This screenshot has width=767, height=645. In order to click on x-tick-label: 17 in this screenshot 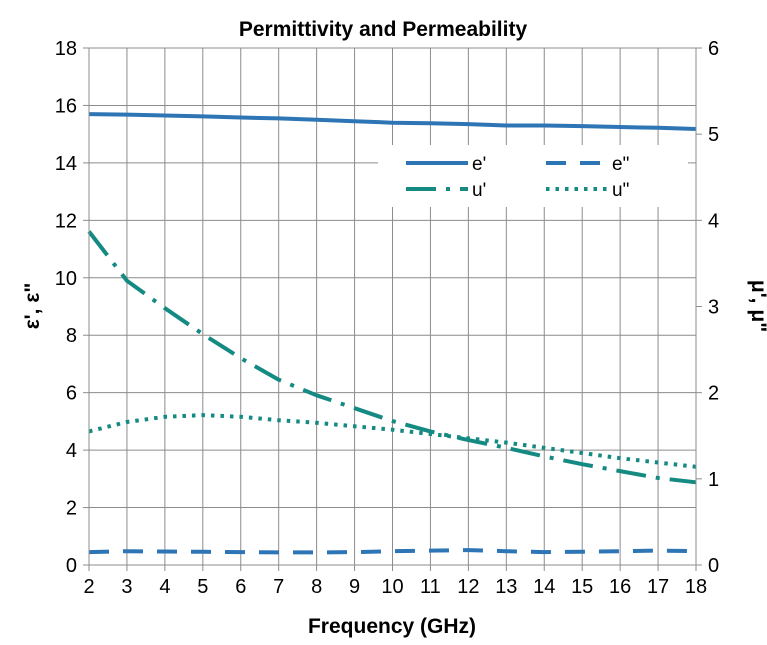, I will do `click(658, 587)`.